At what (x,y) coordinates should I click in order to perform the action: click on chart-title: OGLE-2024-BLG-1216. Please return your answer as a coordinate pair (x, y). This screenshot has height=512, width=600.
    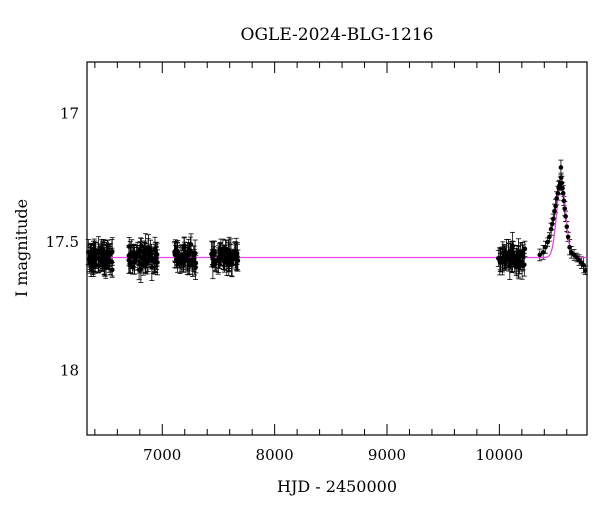
    Looking at the image, I should click on (337, 35).